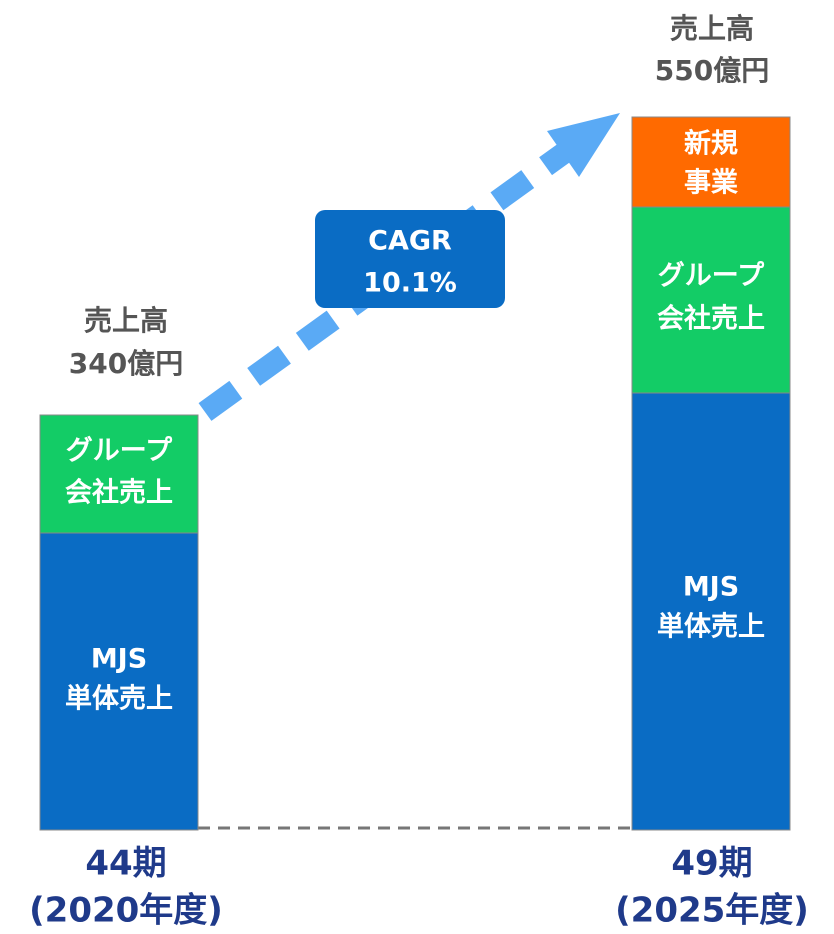 This screenshot has height=934, width=834. What do you see at coordinates (126, 363) in the screenshot?
I see `total-value: 340億円` at bounding box center [126, 363].